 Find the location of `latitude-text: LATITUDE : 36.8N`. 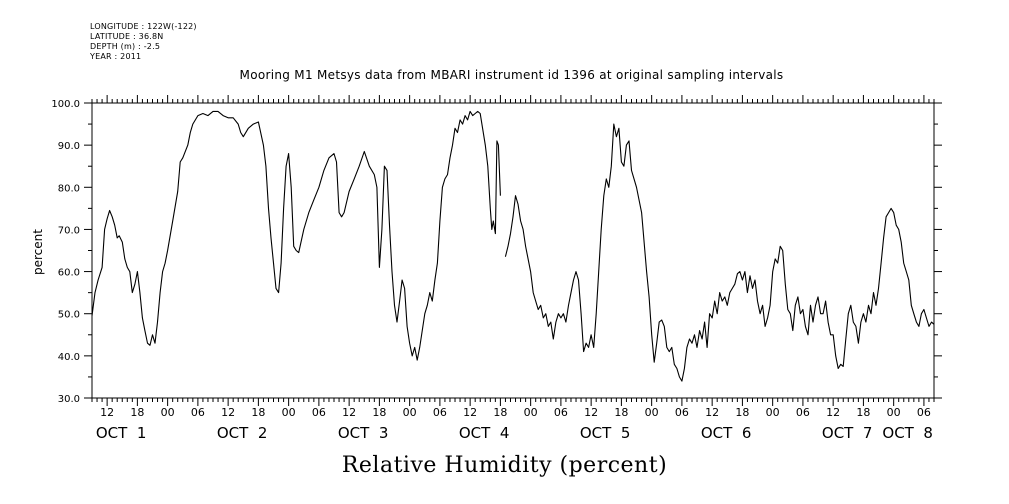

latitude-text: LATITUDE : 36.8N is located at coordinates (127, 36).